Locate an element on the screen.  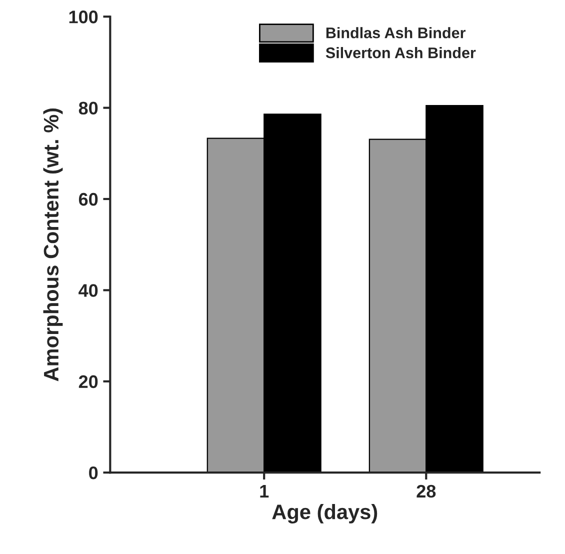
y-tick-label: 40 is located at coordinates (88, 290).